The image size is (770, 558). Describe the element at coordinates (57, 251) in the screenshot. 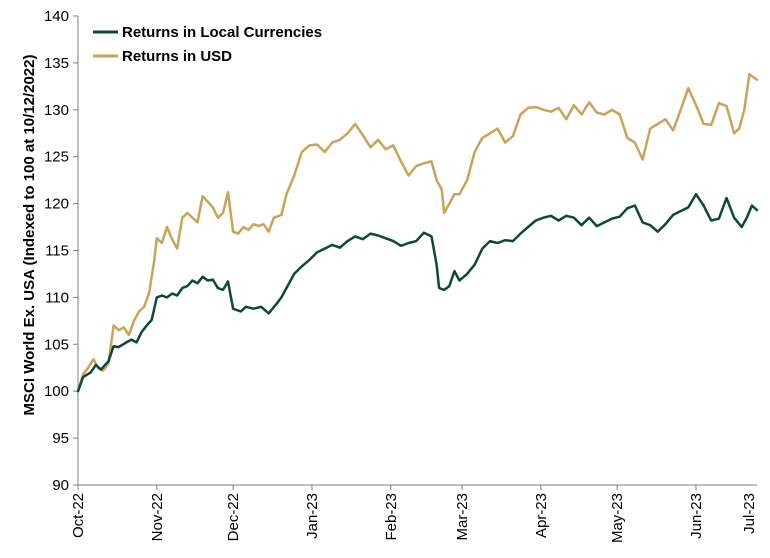

I see `y-tick-label: 115` at that location.